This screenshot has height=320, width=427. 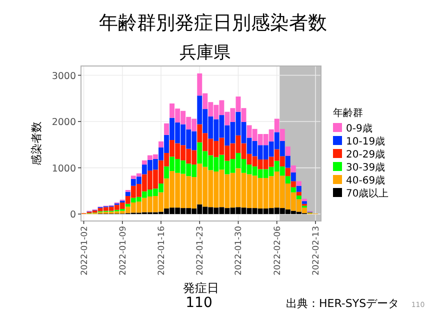 What do you see at coordinates (348, 113) in the screenshot?
I see `legend-title: 年齢群` at bounding box center [348, 113].